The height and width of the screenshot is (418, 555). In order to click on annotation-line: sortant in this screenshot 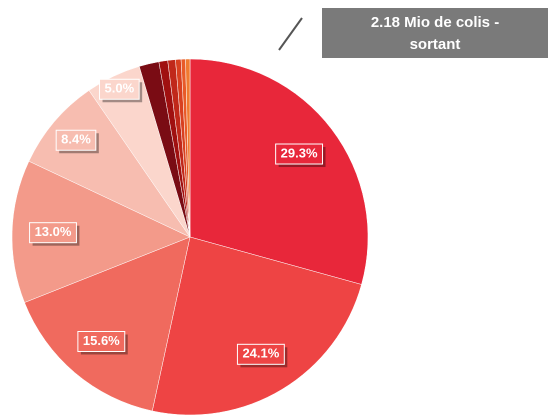, I will do `click(435, 44)`.